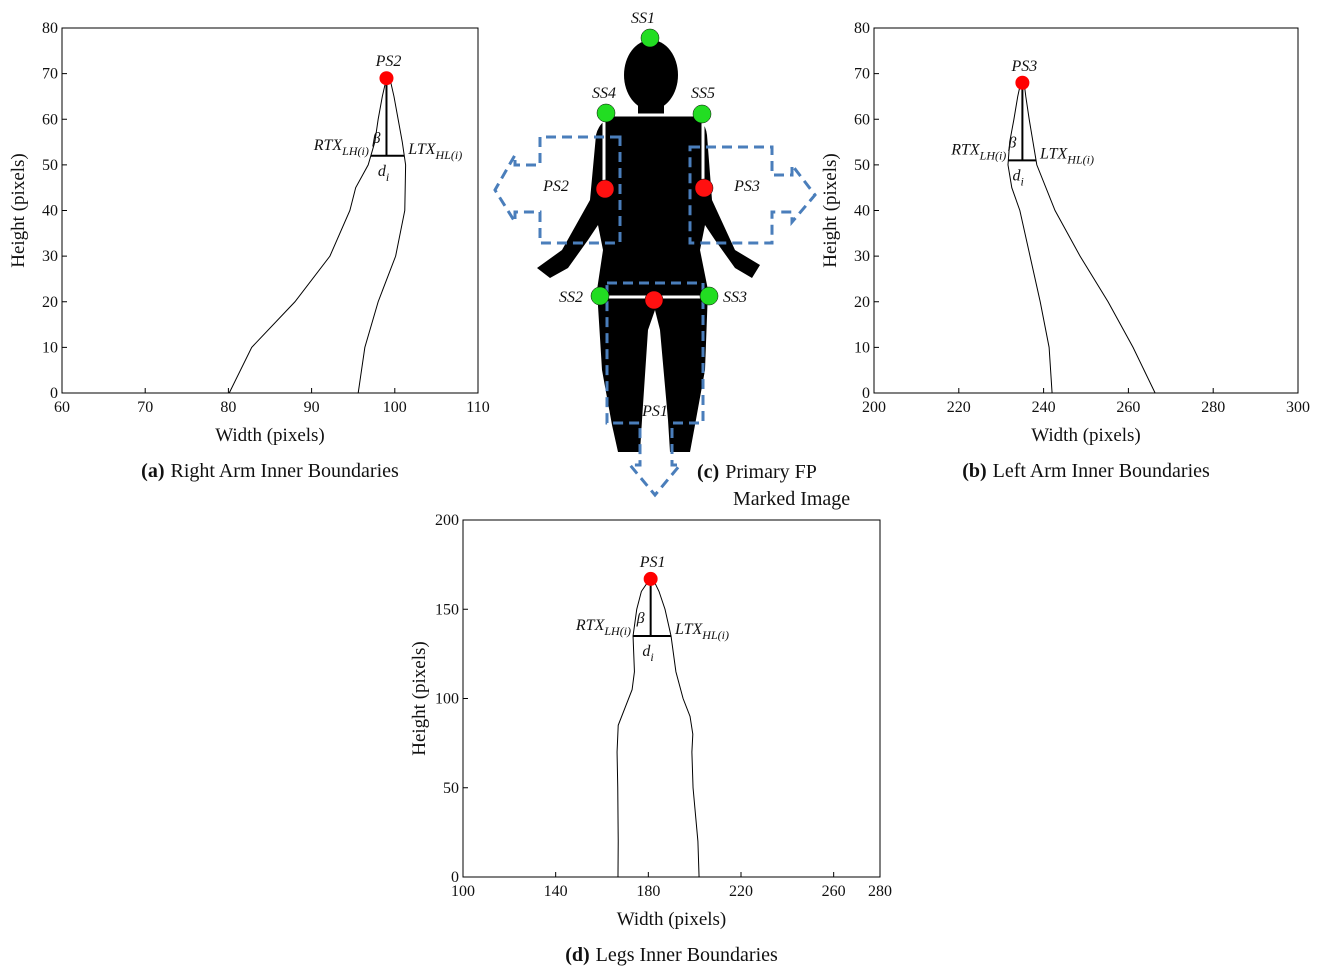 This screenshot has height=971, width=1322. What do you see at coordinates (654, 169) in the screenshot?
I see `points` at bounding box center [654, 169].